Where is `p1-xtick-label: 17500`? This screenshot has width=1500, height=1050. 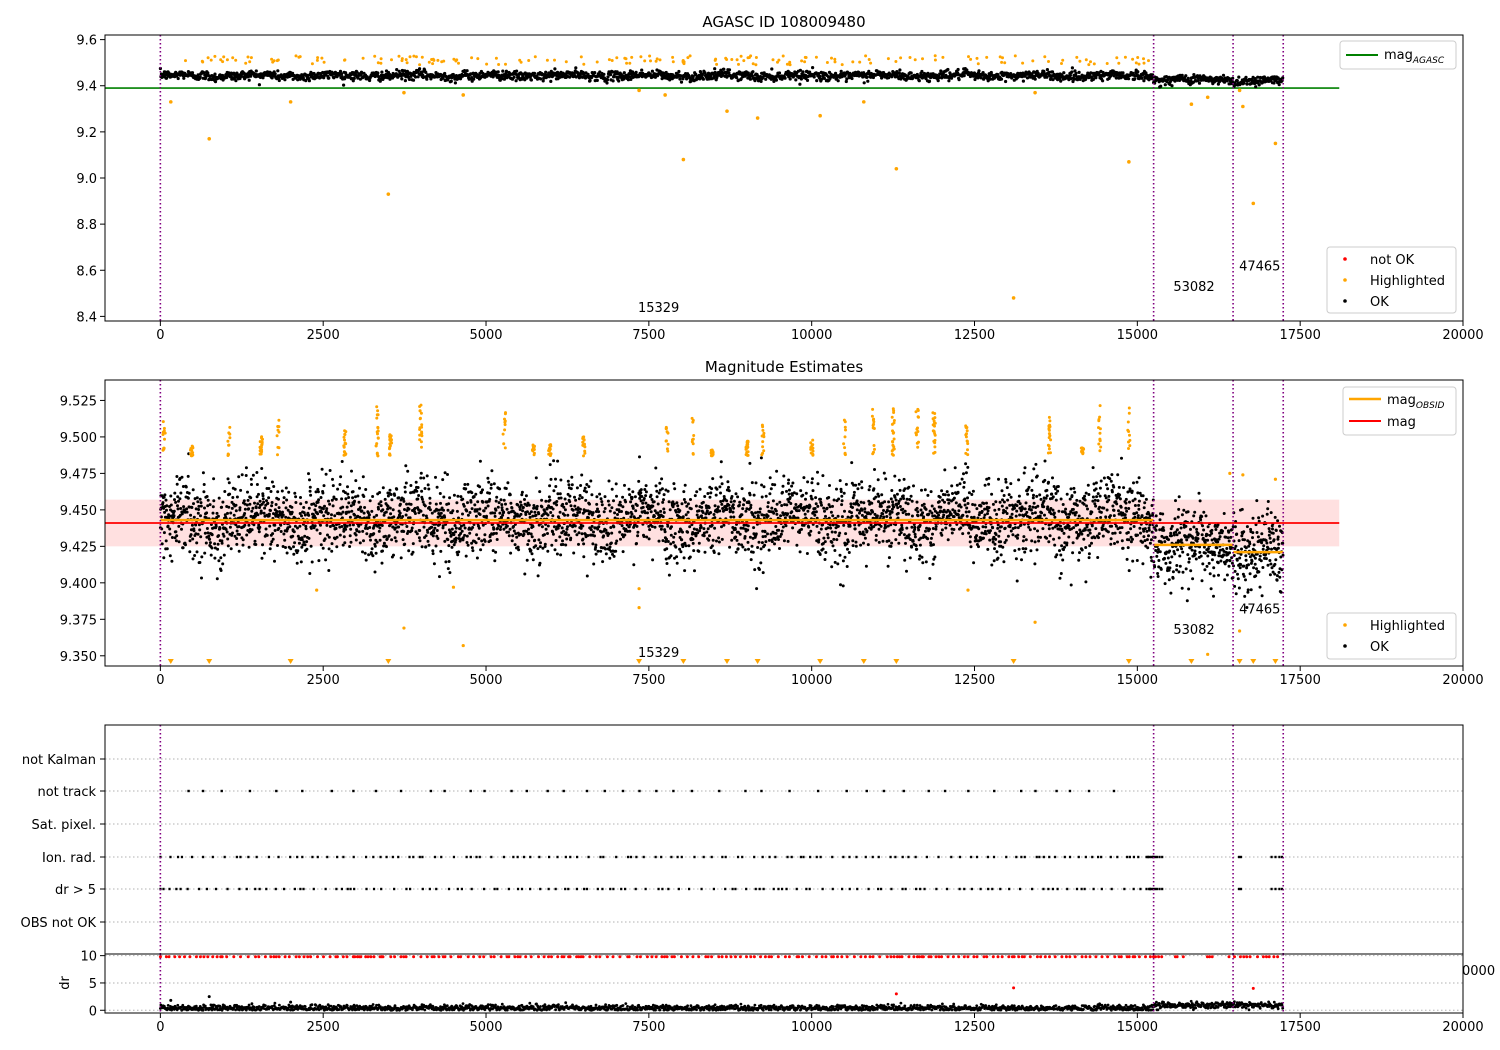 p1-xtick-label: 17500 is located at coordinates (1299, 335).